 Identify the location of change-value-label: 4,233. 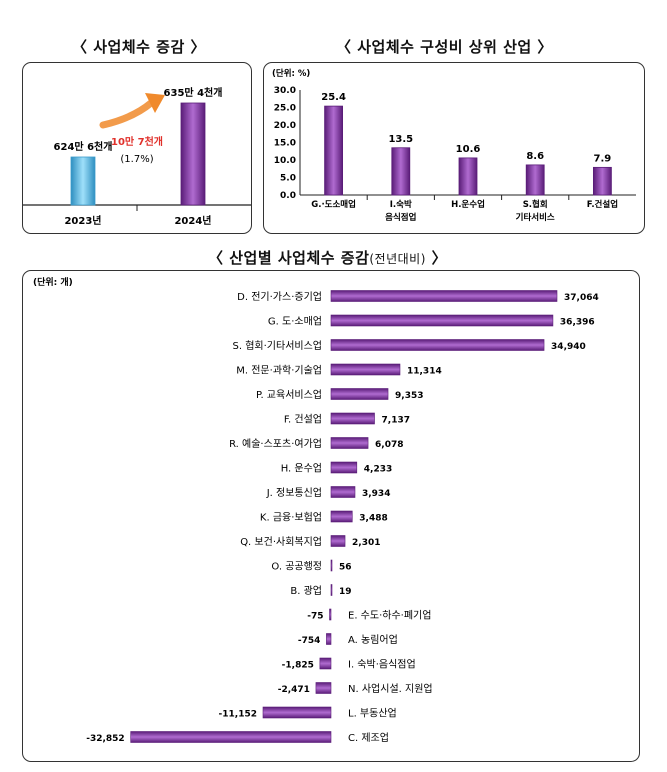
(378, 470).